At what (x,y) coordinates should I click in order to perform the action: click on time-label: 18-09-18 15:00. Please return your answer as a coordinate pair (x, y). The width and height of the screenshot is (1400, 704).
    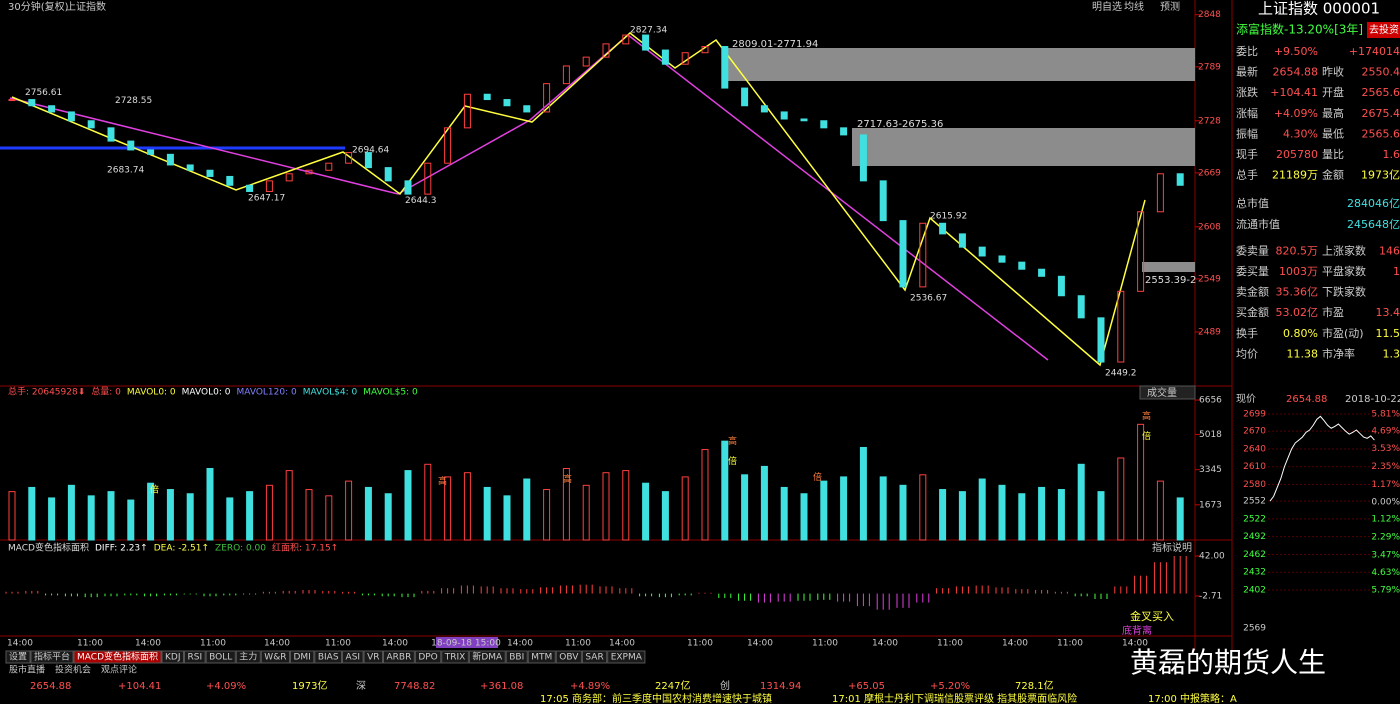
    Looking at the image, I should click on (466, 644).